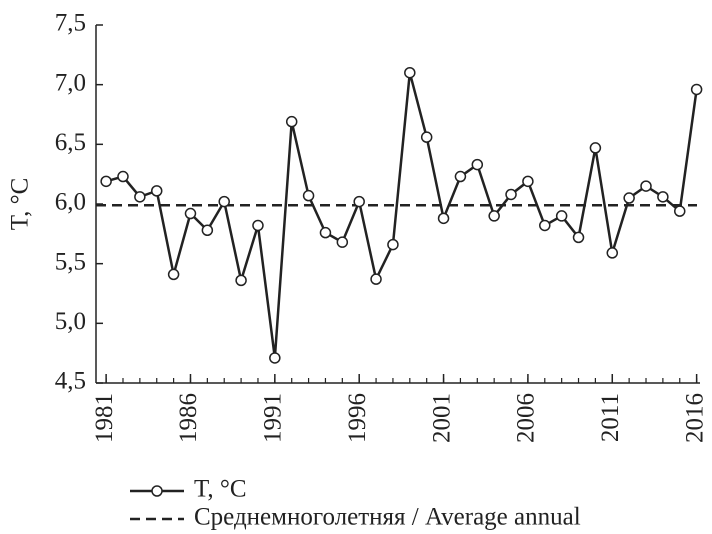 Image resolution: width=712 pixels, height=534 pixels. Describe the element at coordinates (70, 23) in the screenshot. I see `y-tick-label: 7,5` at that location.